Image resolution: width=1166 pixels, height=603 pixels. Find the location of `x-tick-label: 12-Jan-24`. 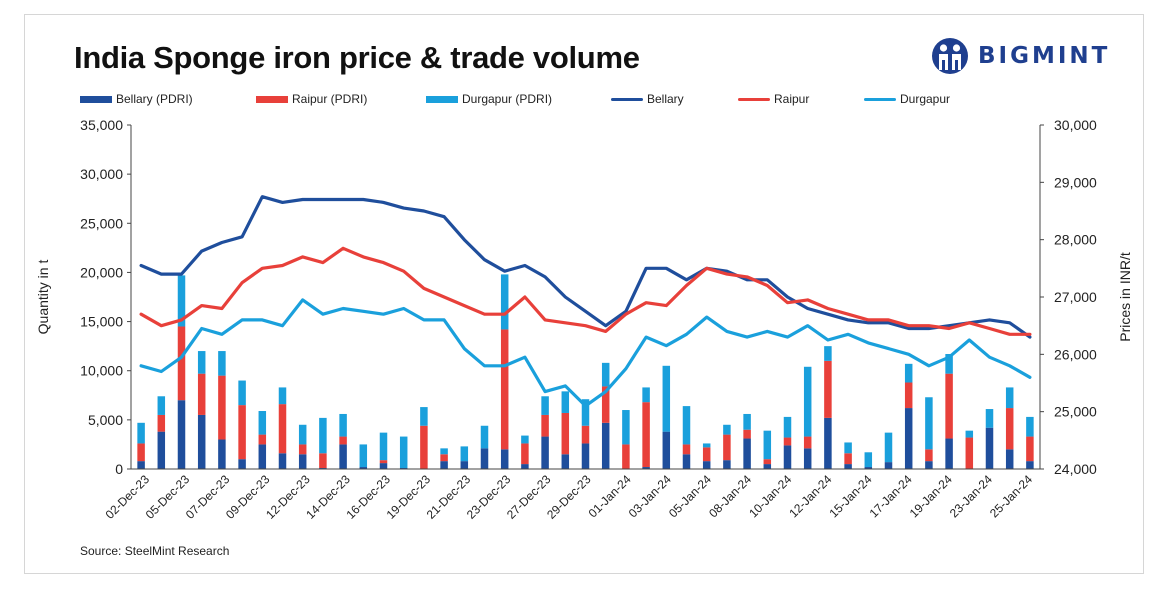

x-tick-label: 12-Jan-24 is located at coordinates (810, 496).